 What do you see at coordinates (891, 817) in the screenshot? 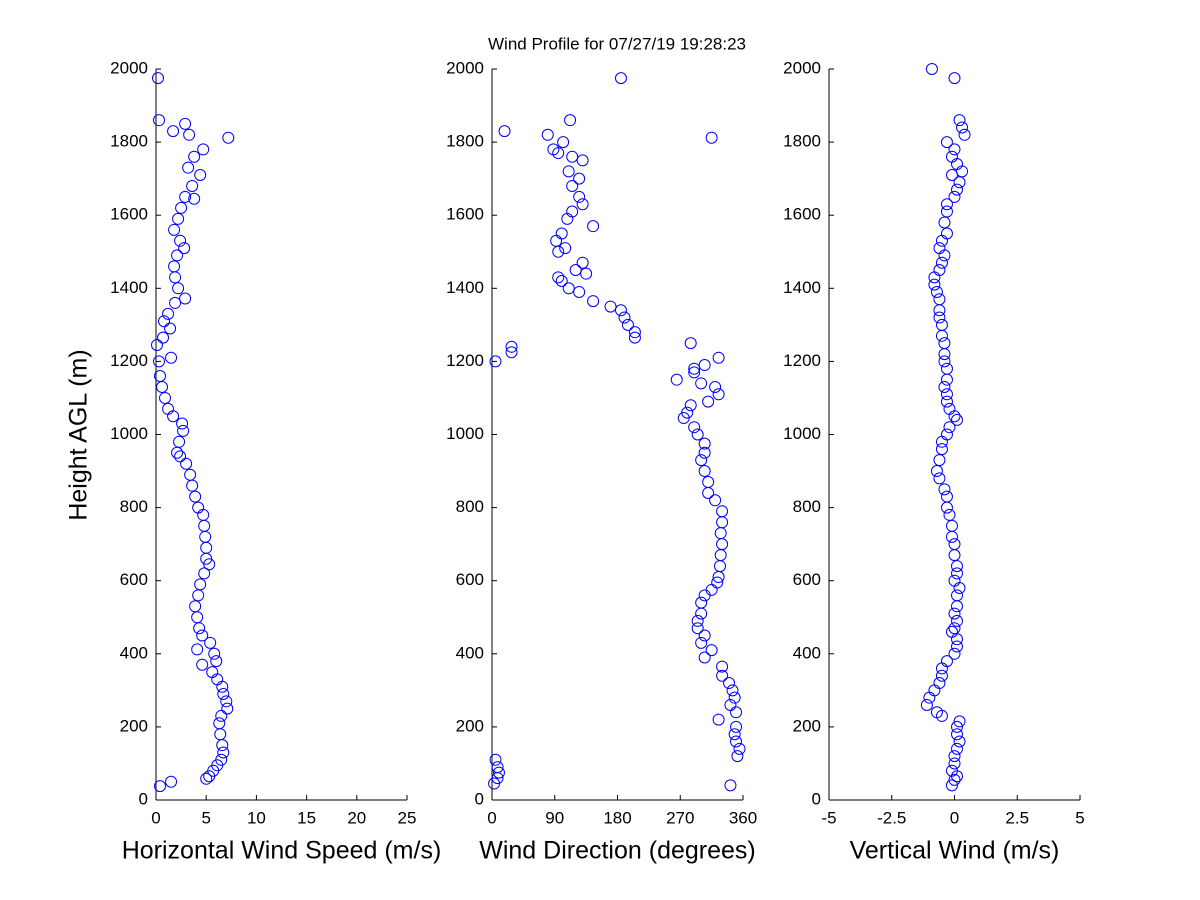
I see `x-tick-label: -2.5` at bounding box center [891, 817].